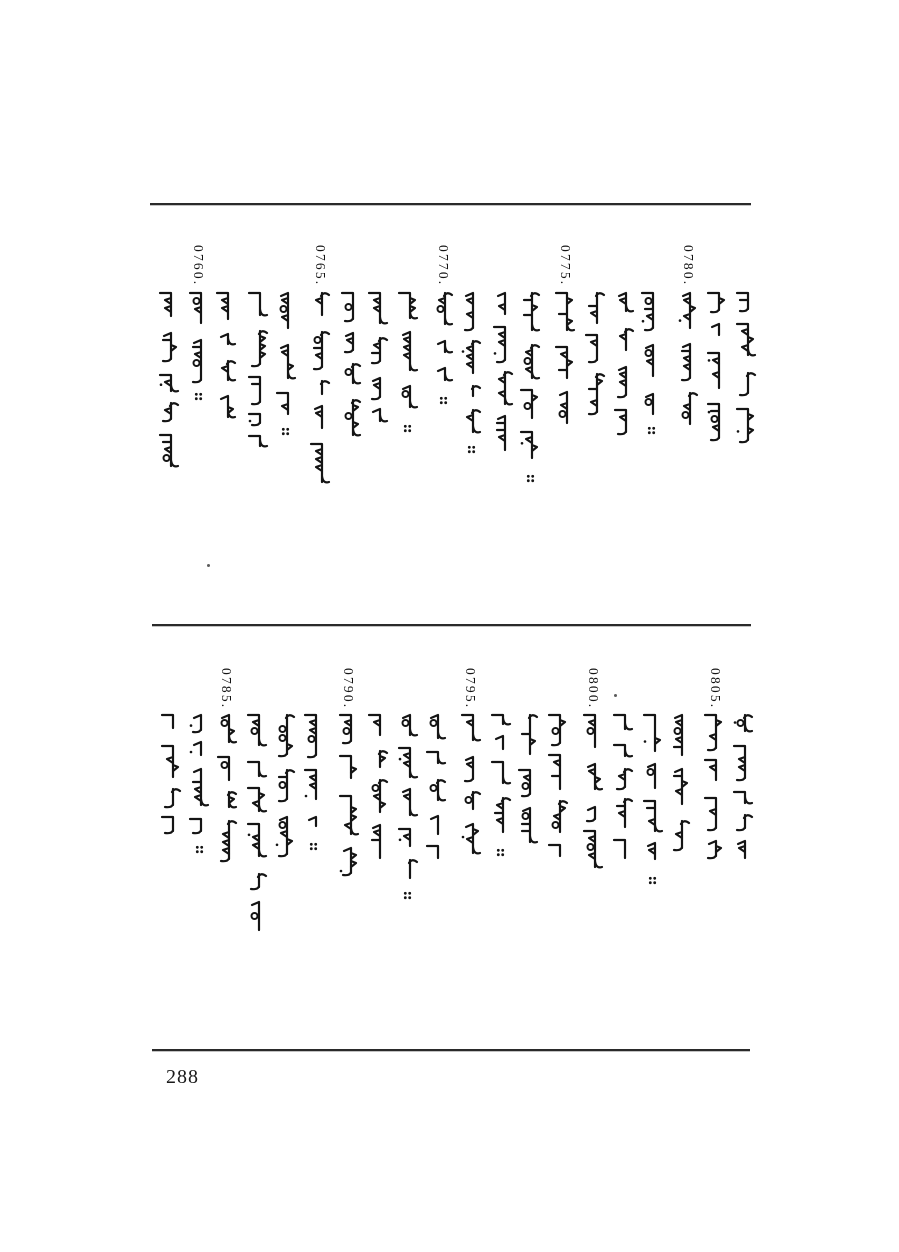 The width and height of the screenshot is (899, 1252). What do you see at coordinates (715, 689) in the screenshot?
I see `verse-number: 0805.` at bounding box center [715, 689].